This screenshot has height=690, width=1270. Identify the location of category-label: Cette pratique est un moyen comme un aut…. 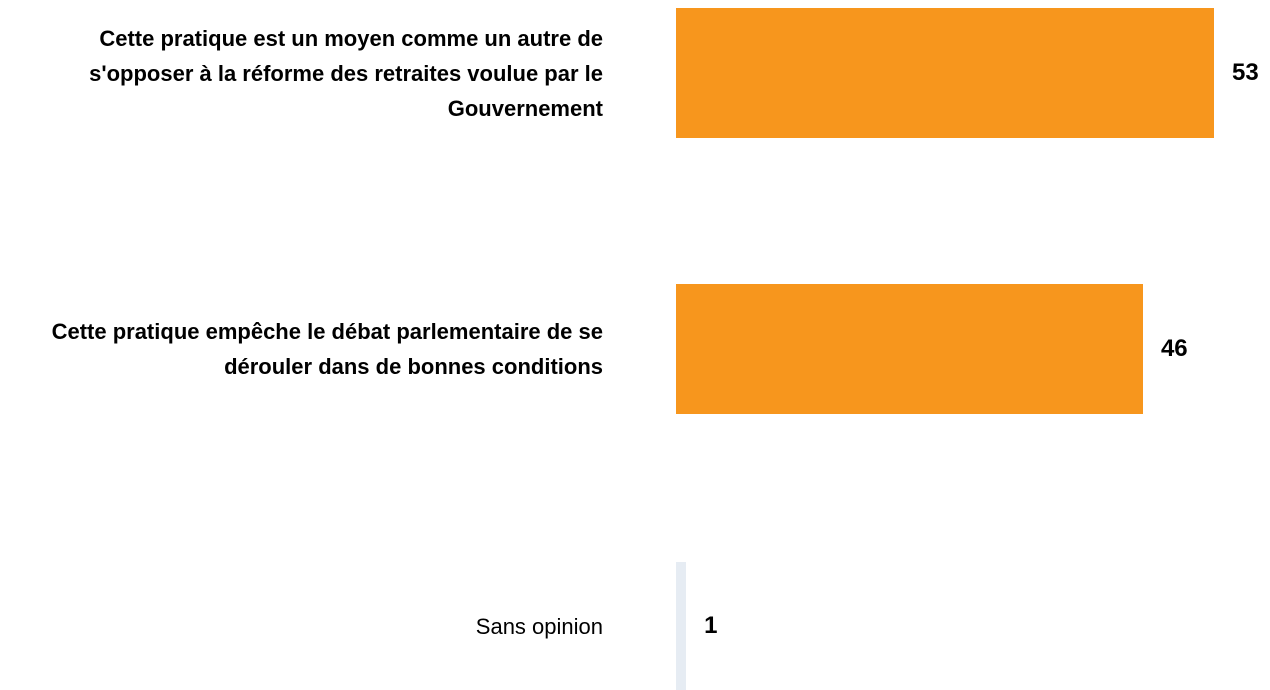
(346, 73).